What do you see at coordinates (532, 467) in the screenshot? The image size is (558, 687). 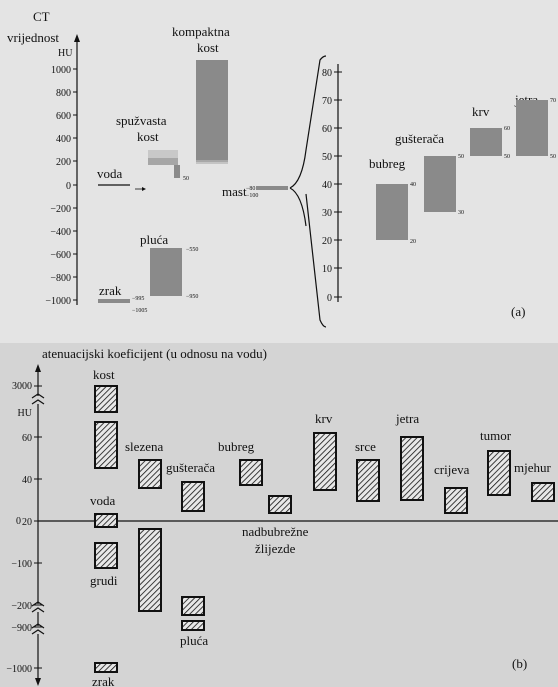 I see `mjehur-label: mjehur` at bounding box center [532, 467].